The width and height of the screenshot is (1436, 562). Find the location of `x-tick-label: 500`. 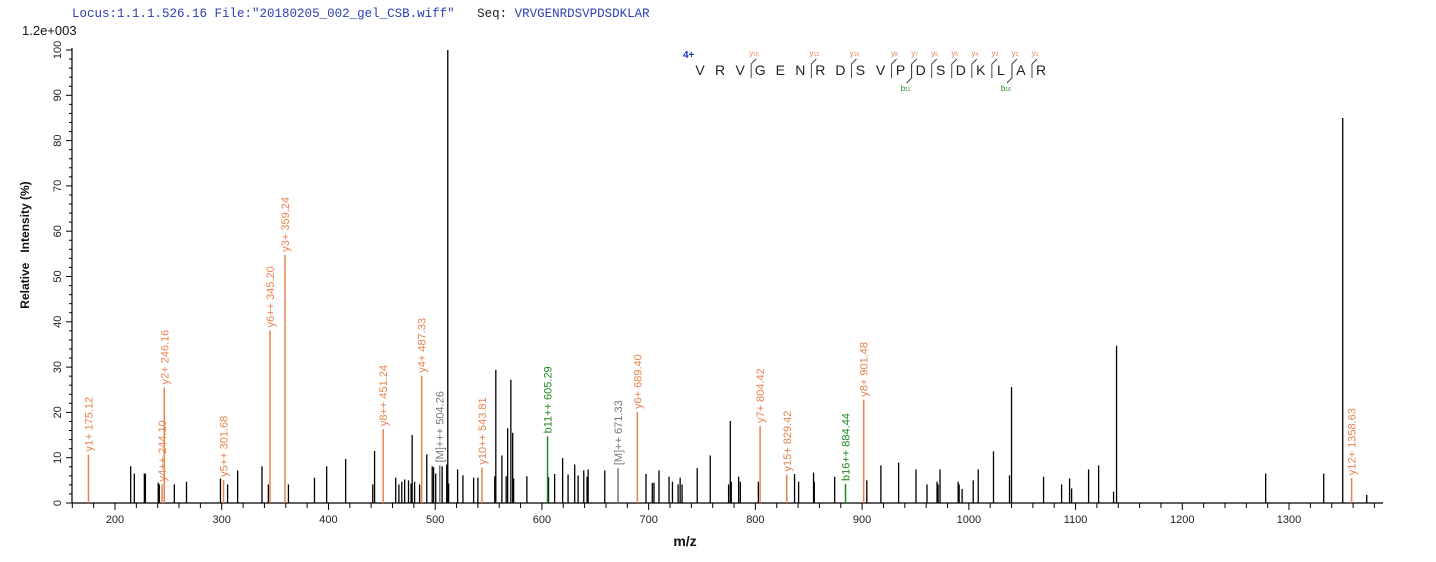

x-tick-label: 500 is located at coordinates (435, 520).